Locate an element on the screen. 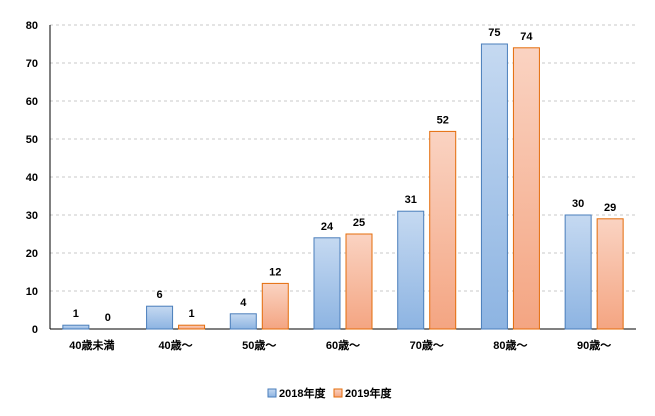 The height and width of the screenshot is (416, 655). y-tick-label: 20 is located at coordinates (32, 254).